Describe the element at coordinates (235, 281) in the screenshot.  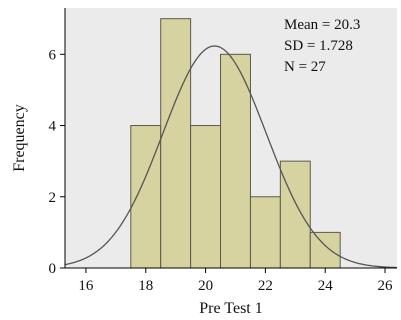
I see `x-axis-ticks: 16 18 20 22 24 26` at that location.